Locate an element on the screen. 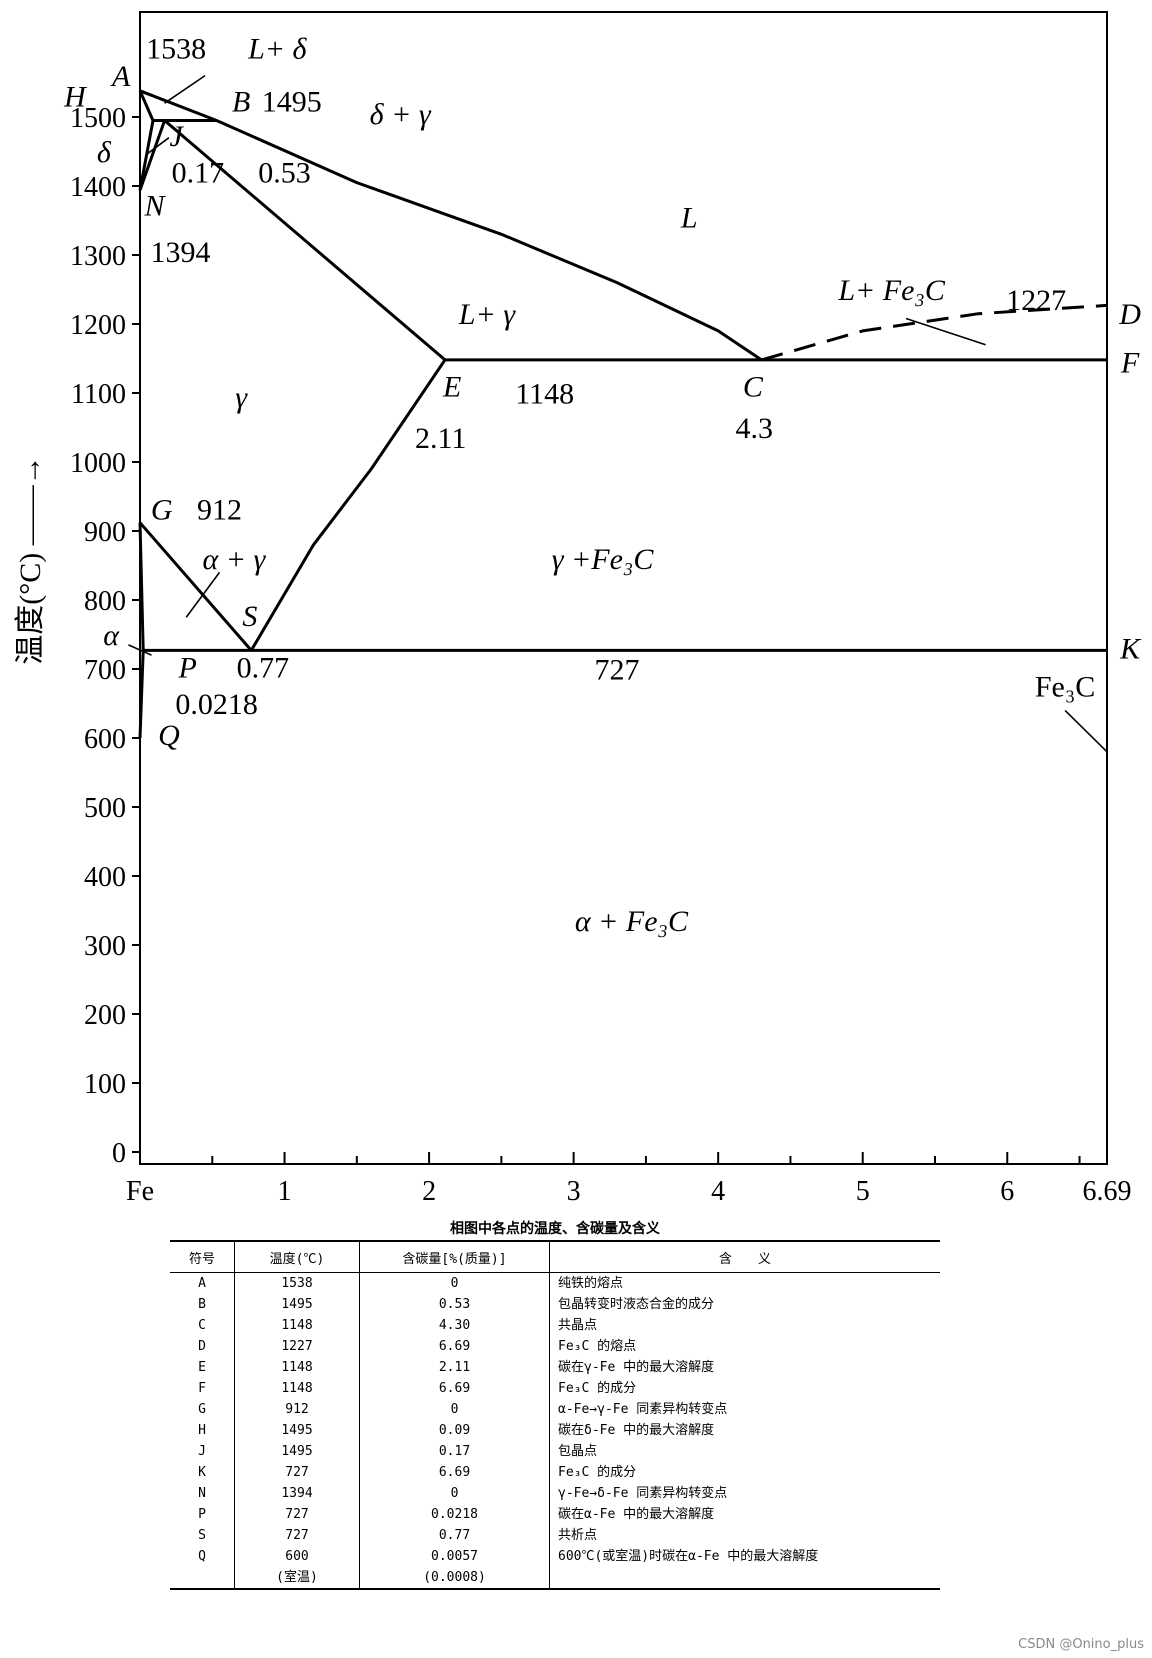  diagram-label: 727 is located at coordinates (616, 669).